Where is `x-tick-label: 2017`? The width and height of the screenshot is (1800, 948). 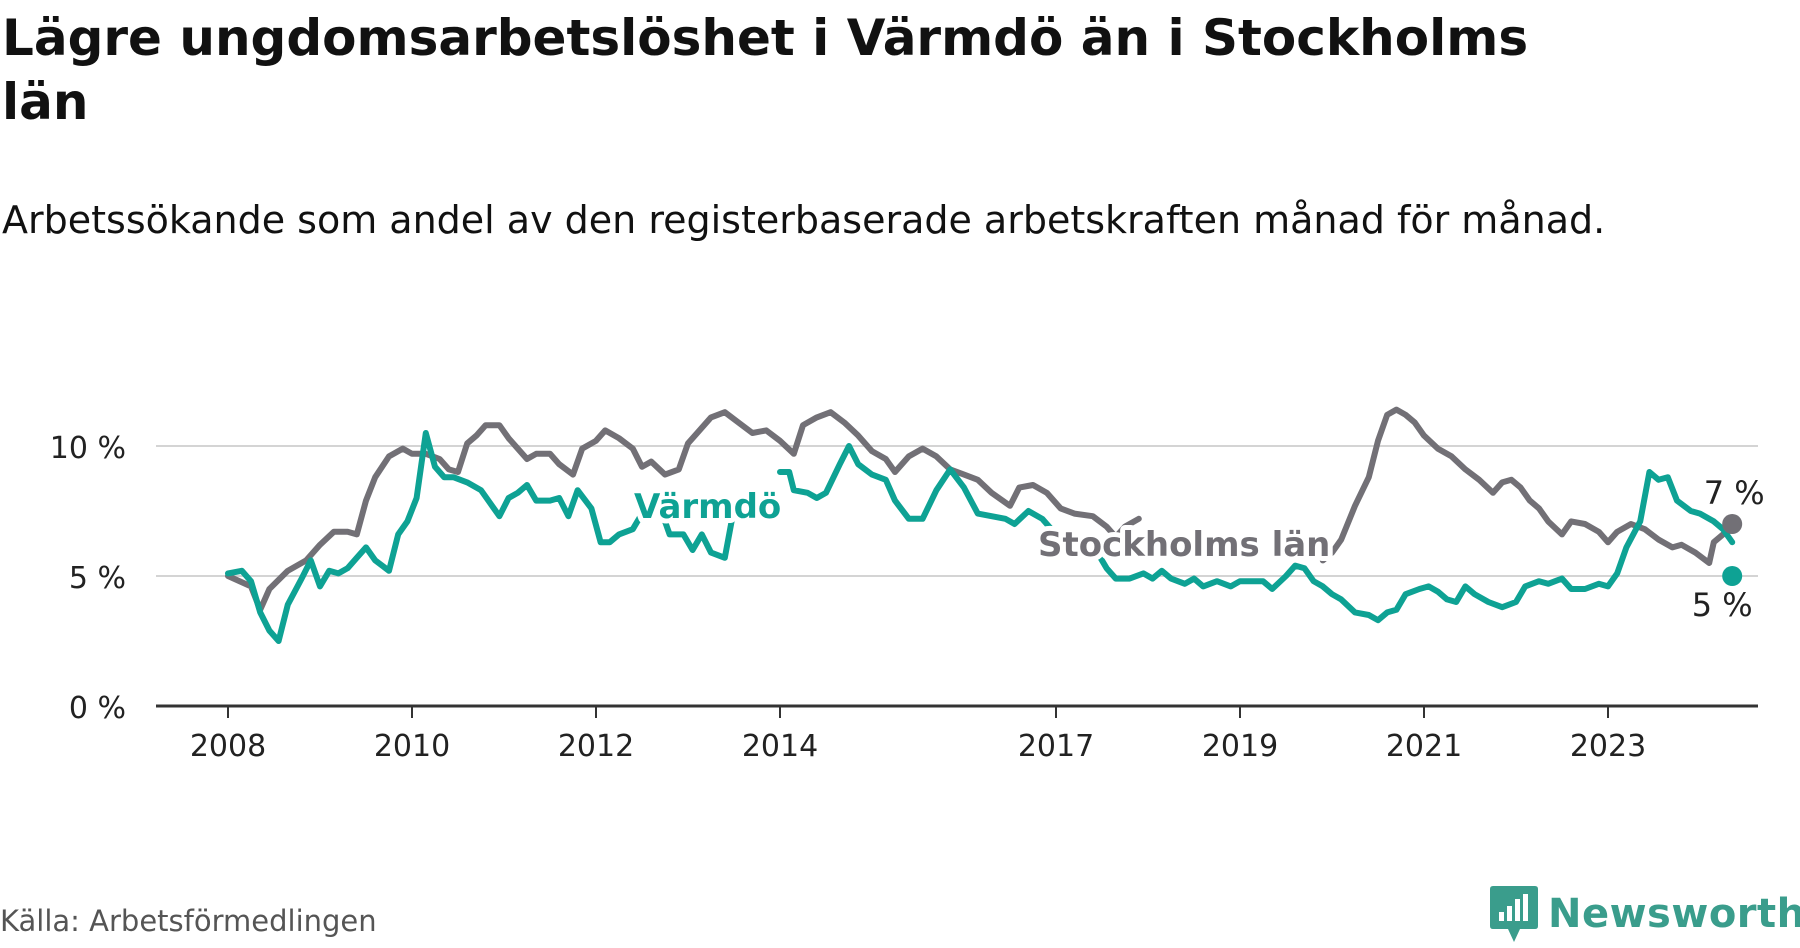
x-tick-label: 2017 is located at coordinates (1056, 746).